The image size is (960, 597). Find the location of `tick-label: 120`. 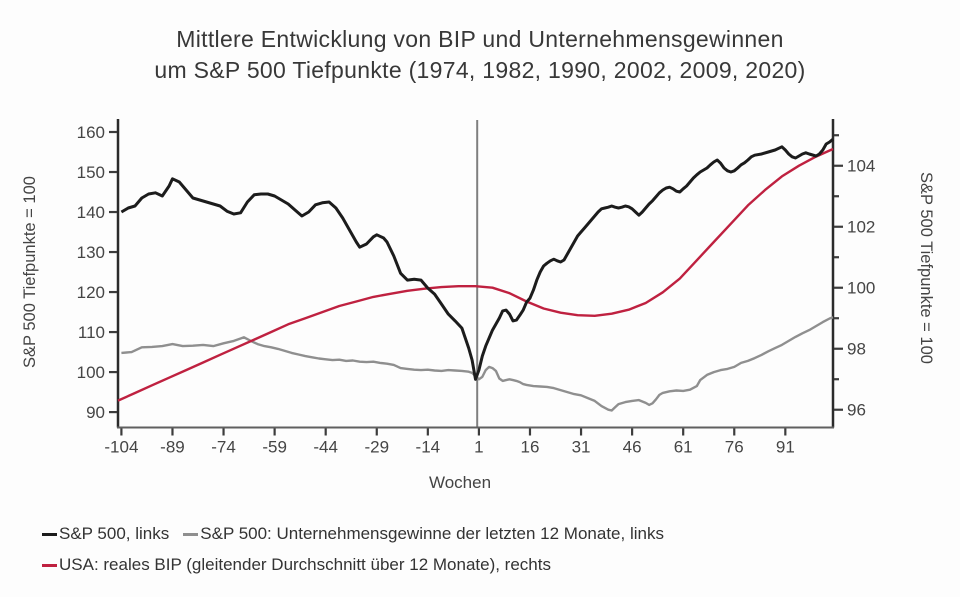

tick-label: 120 is located at coordinates (91, 292).